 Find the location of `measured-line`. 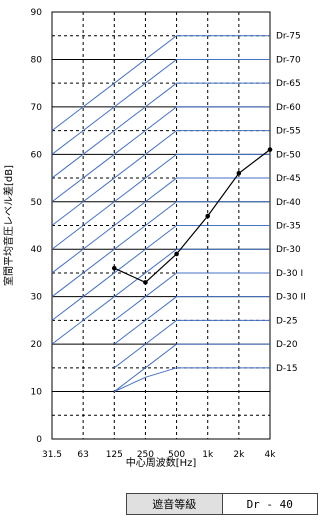

measured-line is located at coordinates (192, 216).